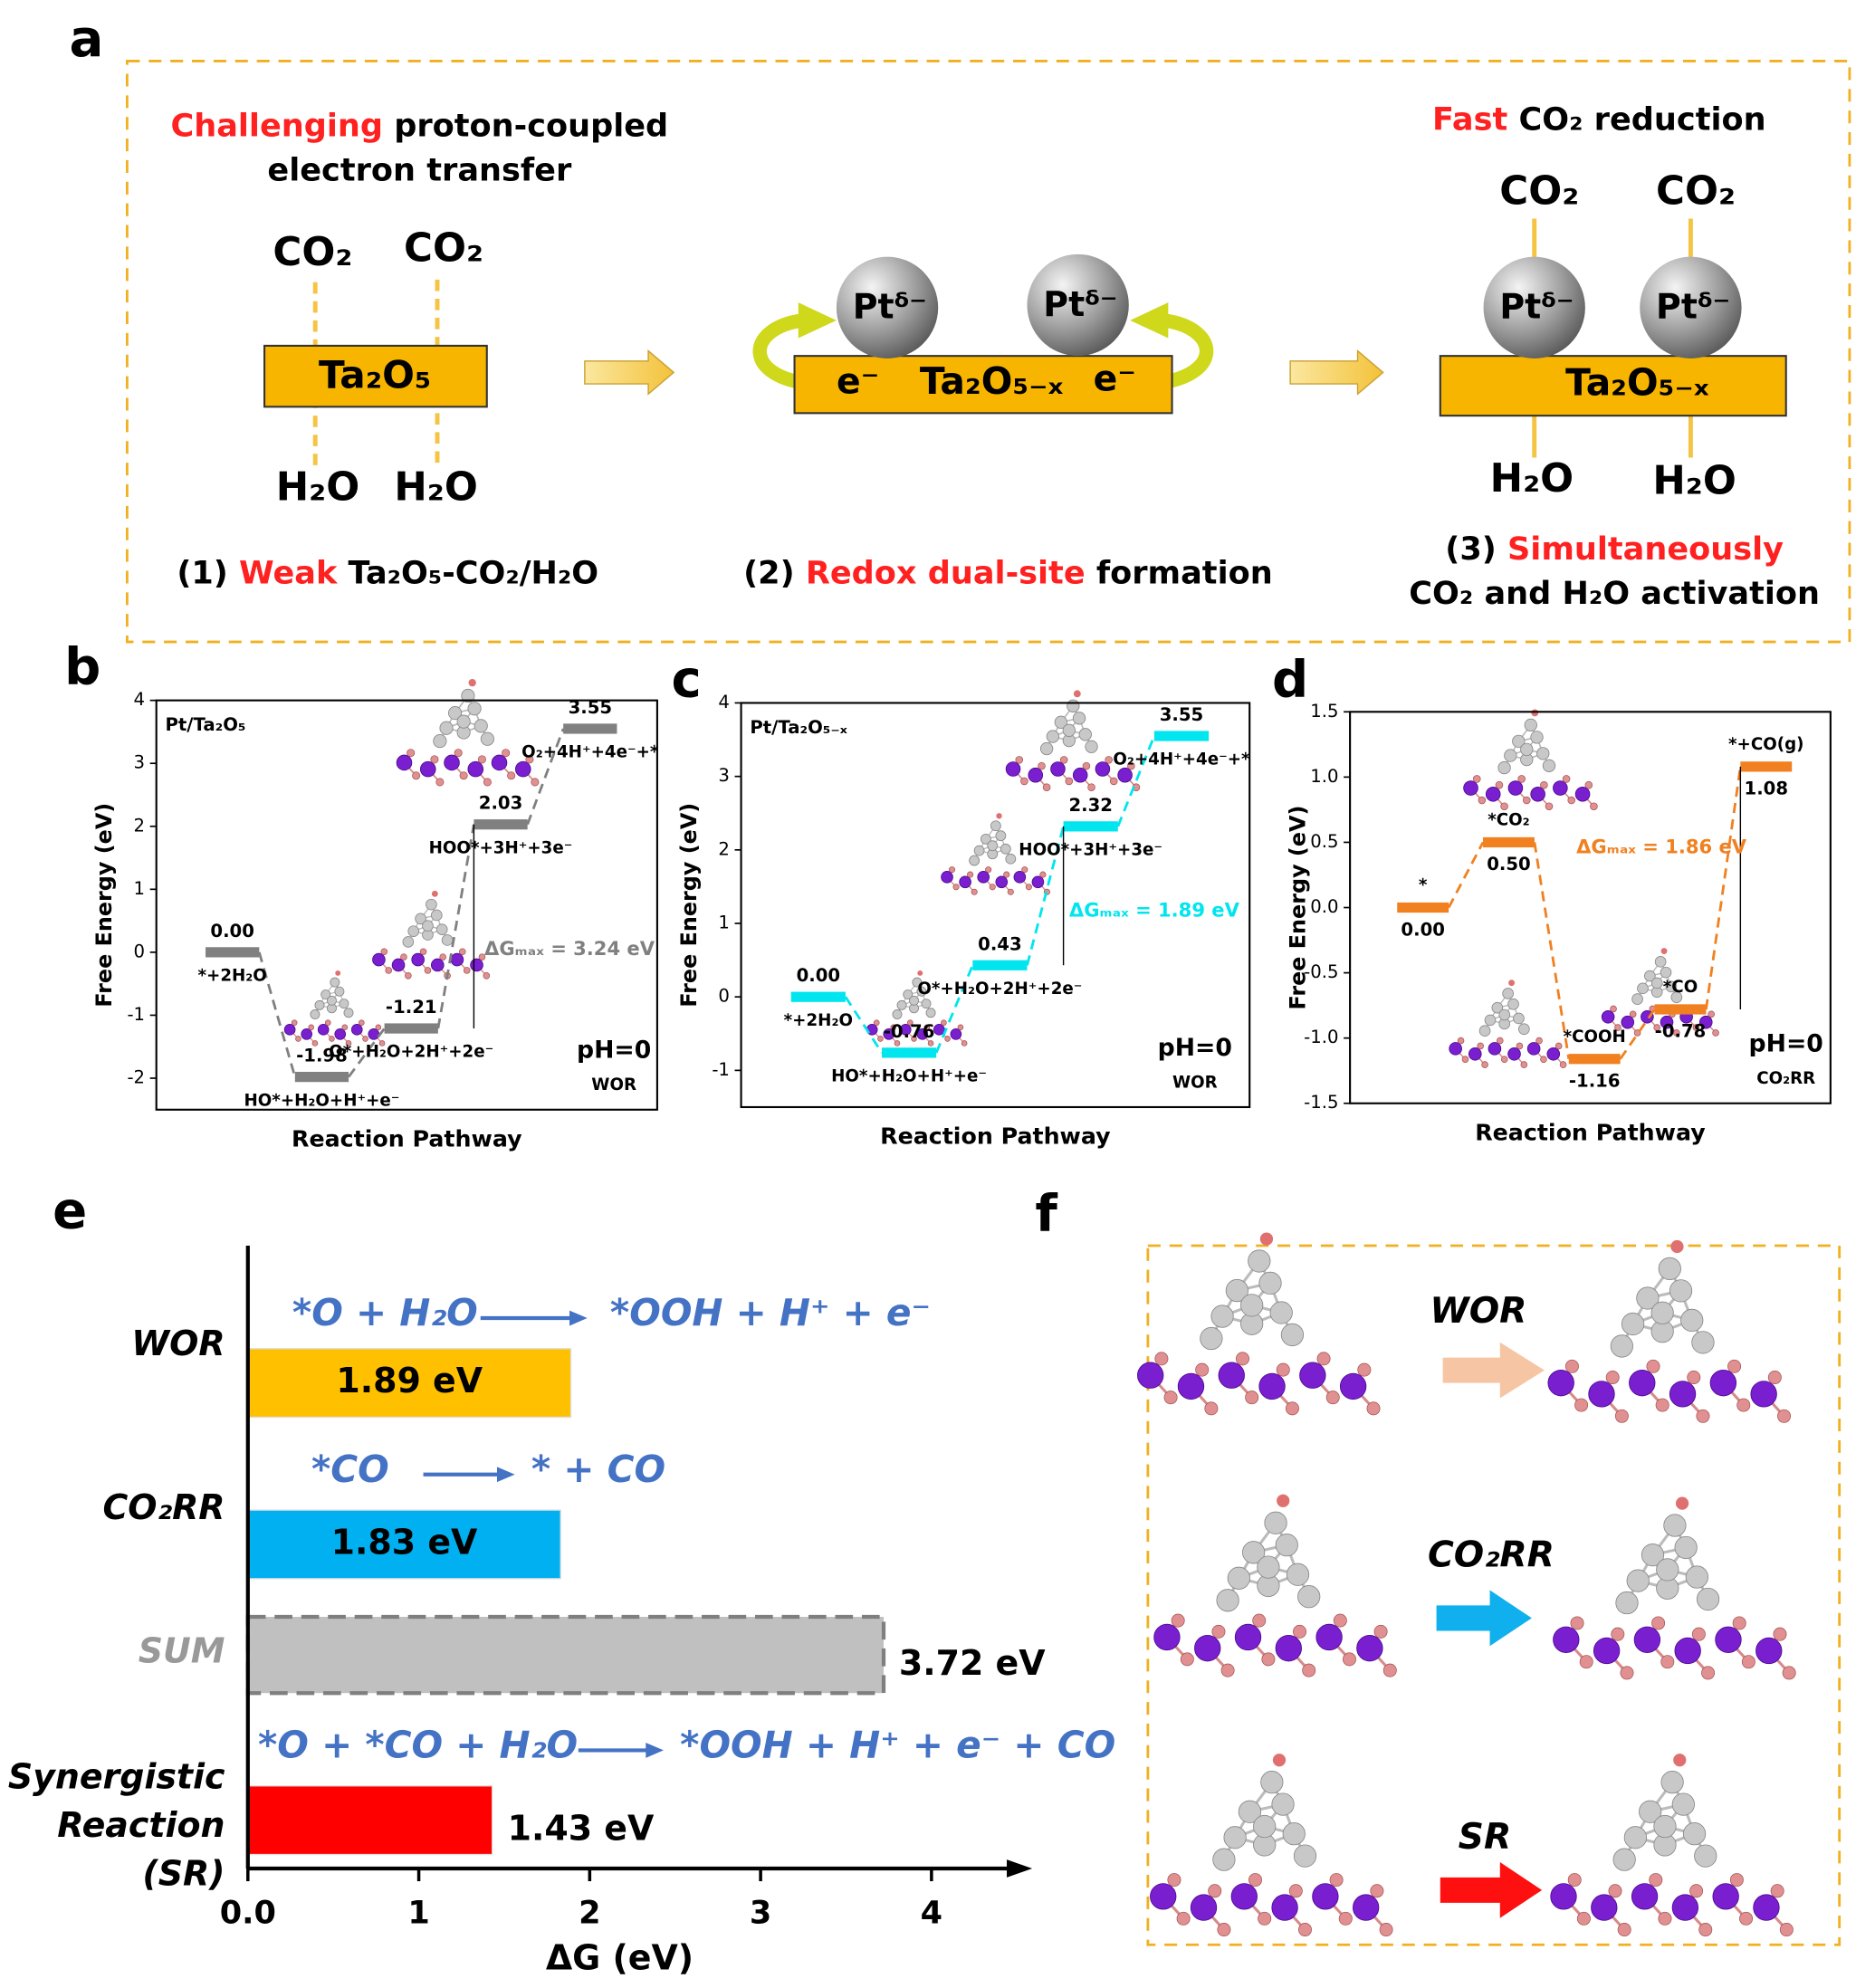 This screenshot has height=1988, width=1875. I want to click on x-tick-label: 1, so click(418, 1913).